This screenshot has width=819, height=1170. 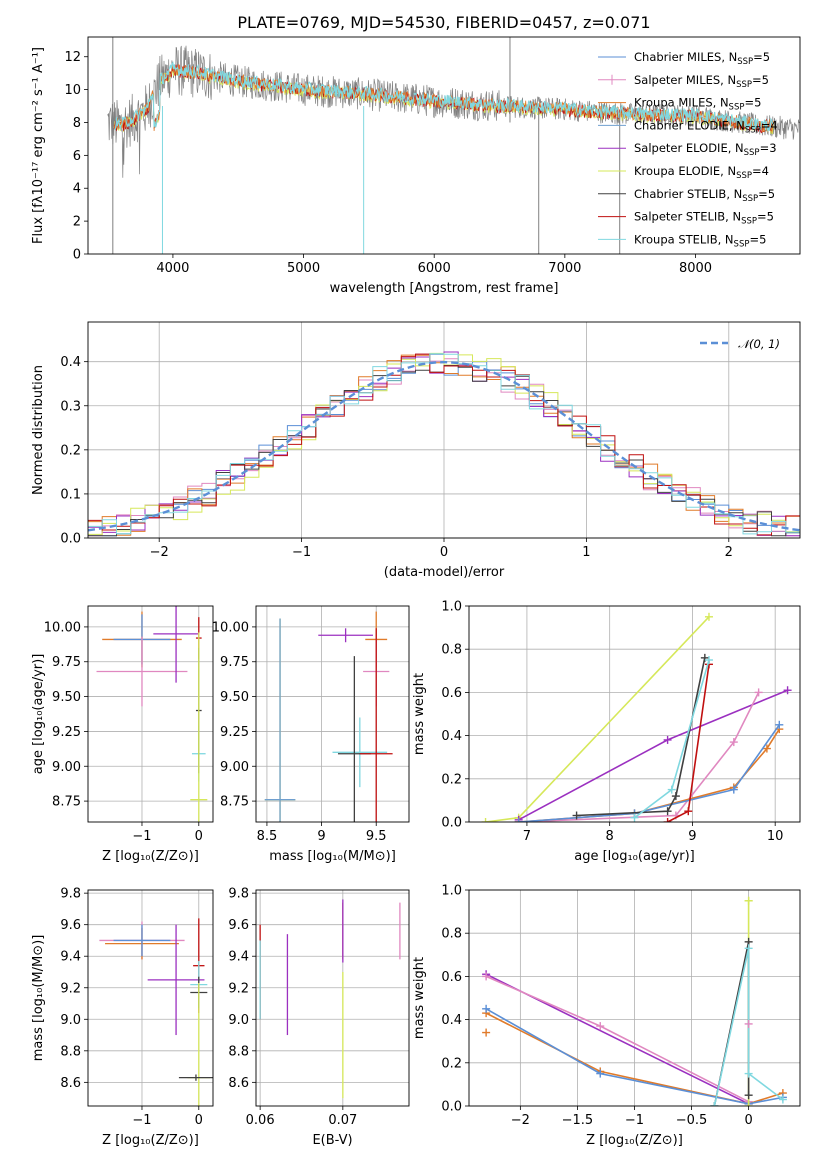 I want to click on legend-name: Kroupa ELODIE, N, so click(x=685, y=171).